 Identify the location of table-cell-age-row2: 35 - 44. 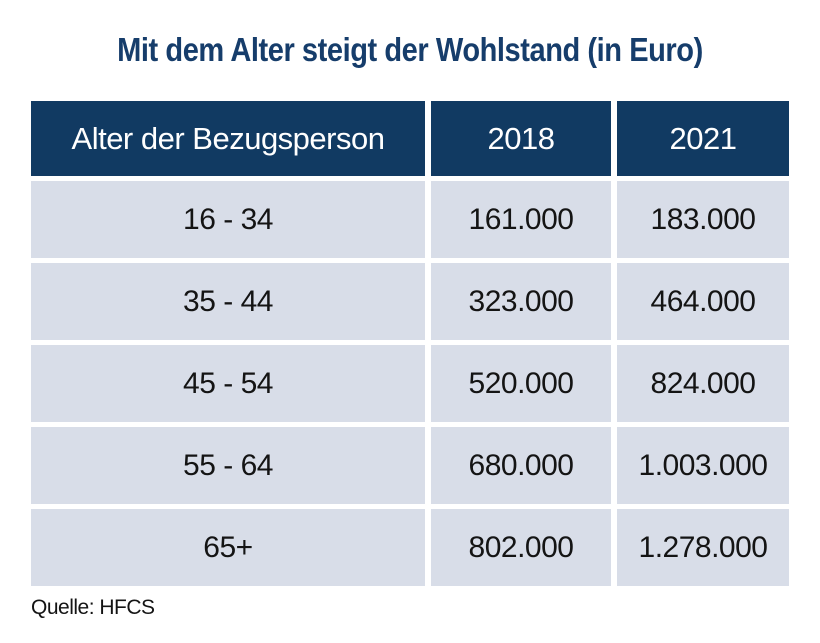
(228, 301).